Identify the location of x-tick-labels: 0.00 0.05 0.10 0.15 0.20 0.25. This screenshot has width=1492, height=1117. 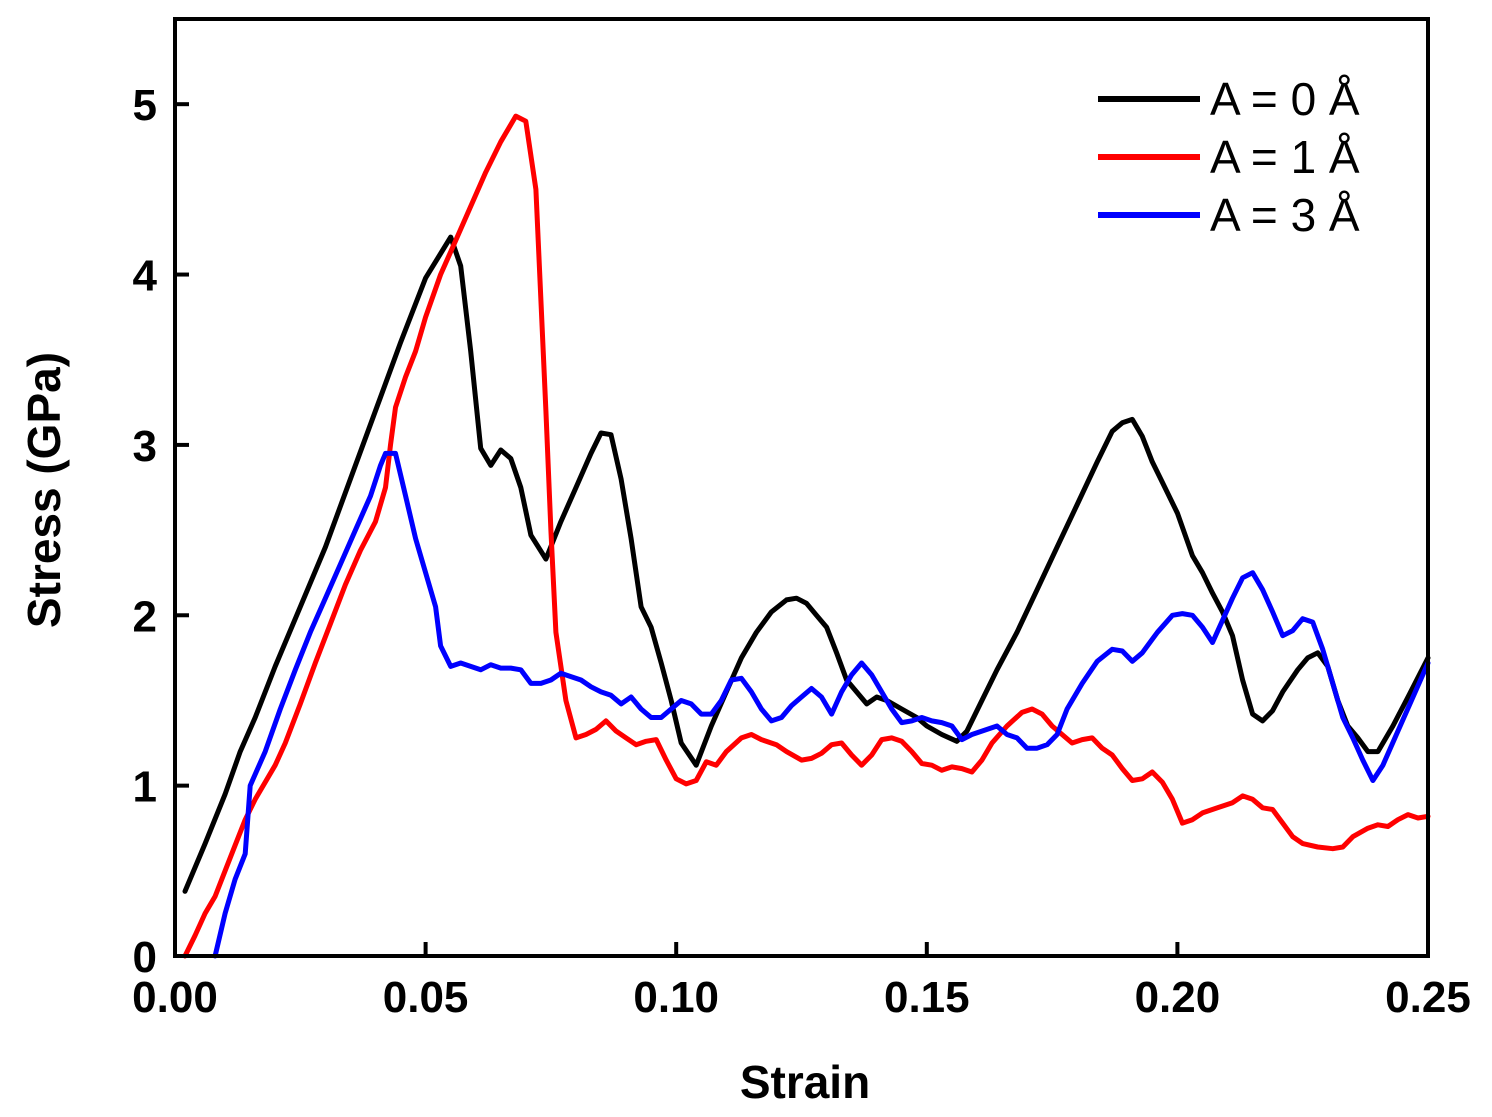
(801, 997).